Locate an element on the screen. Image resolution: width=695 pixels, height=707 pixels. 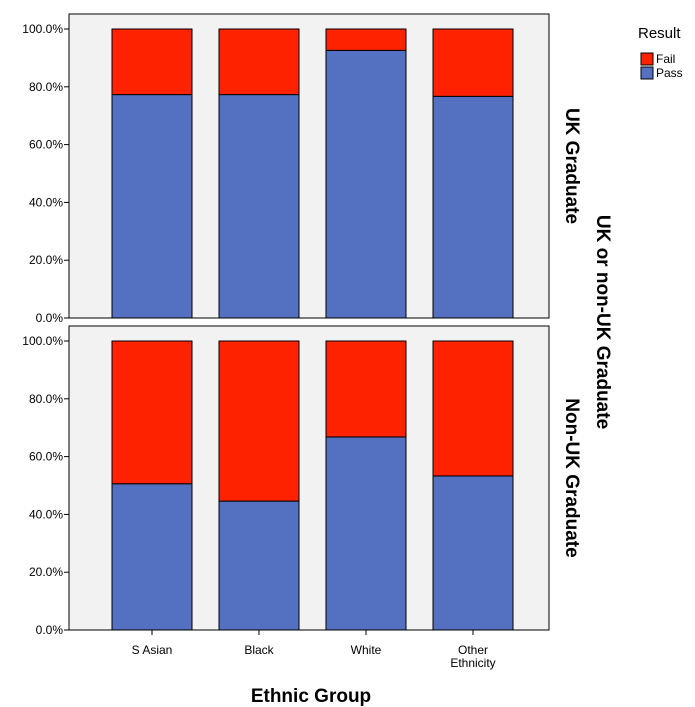
legend-title: Result is located at coordinates (659, 33).